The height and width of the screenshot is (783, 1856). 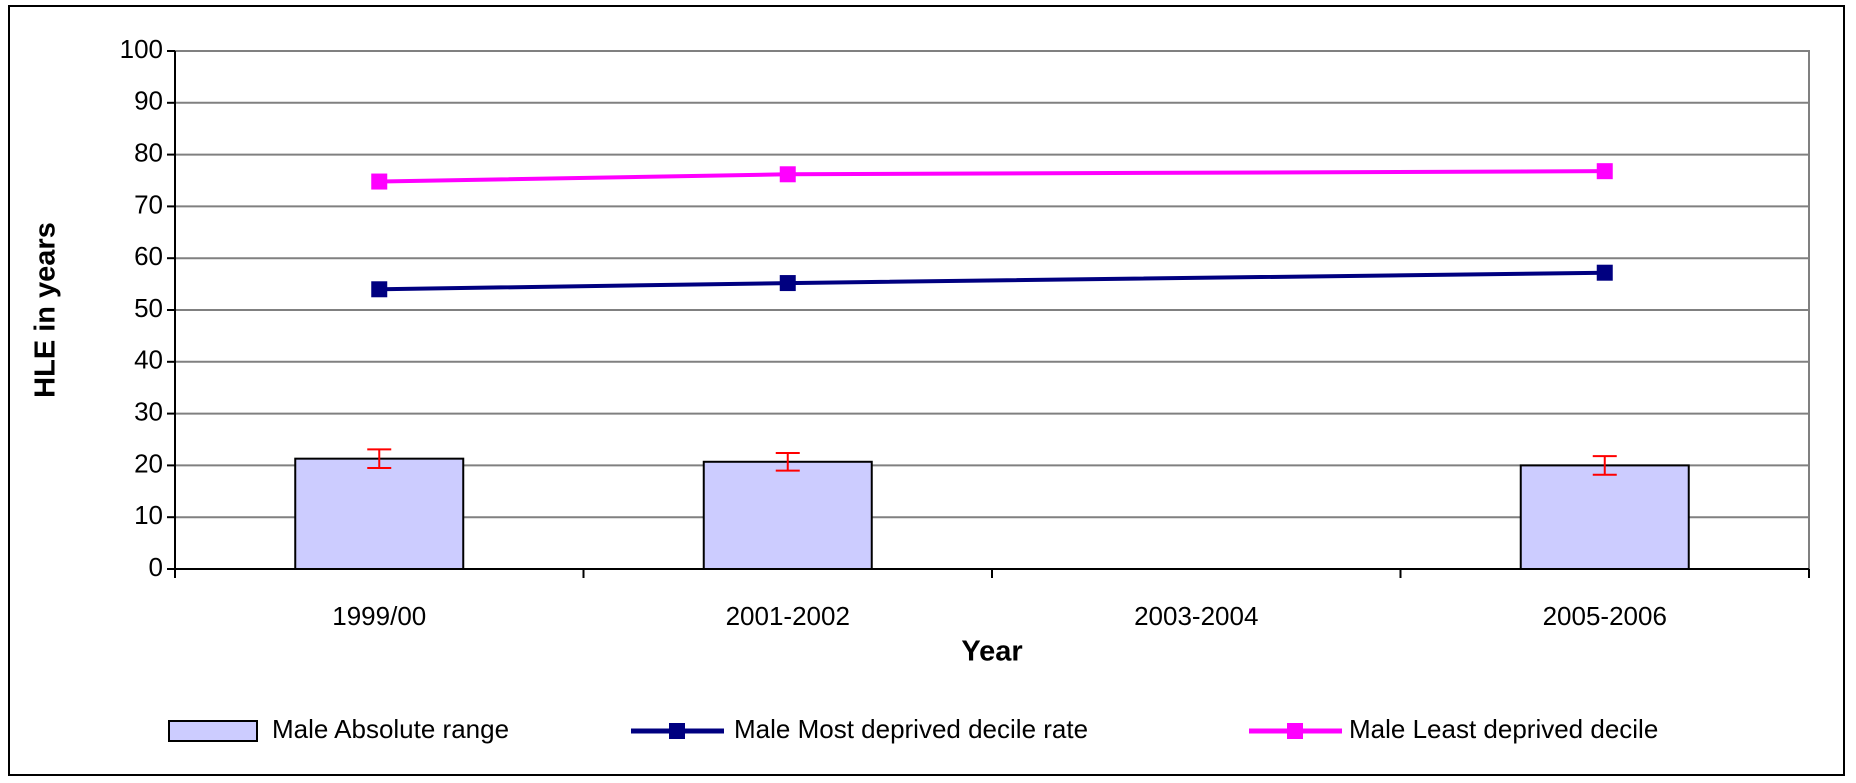 I want to click on x-tick-label: 2005-2006, so click(x=1605, y=616).